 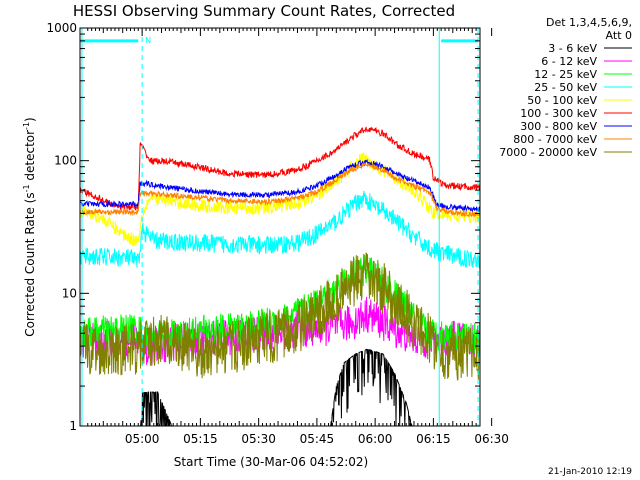 I want to click on y-tick-label-3: 1000, so click(x=61, y=28).